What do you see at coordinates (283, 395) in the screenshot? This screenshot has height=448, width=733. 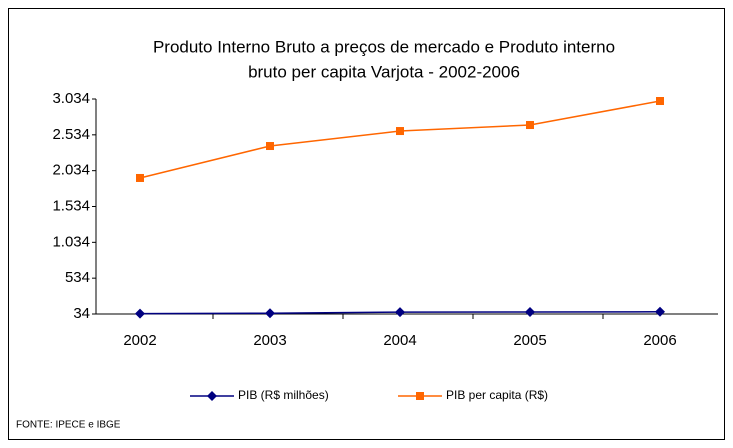 I see `legend-label: PIB (R$ milhões)` at bounding box center [283, 395].